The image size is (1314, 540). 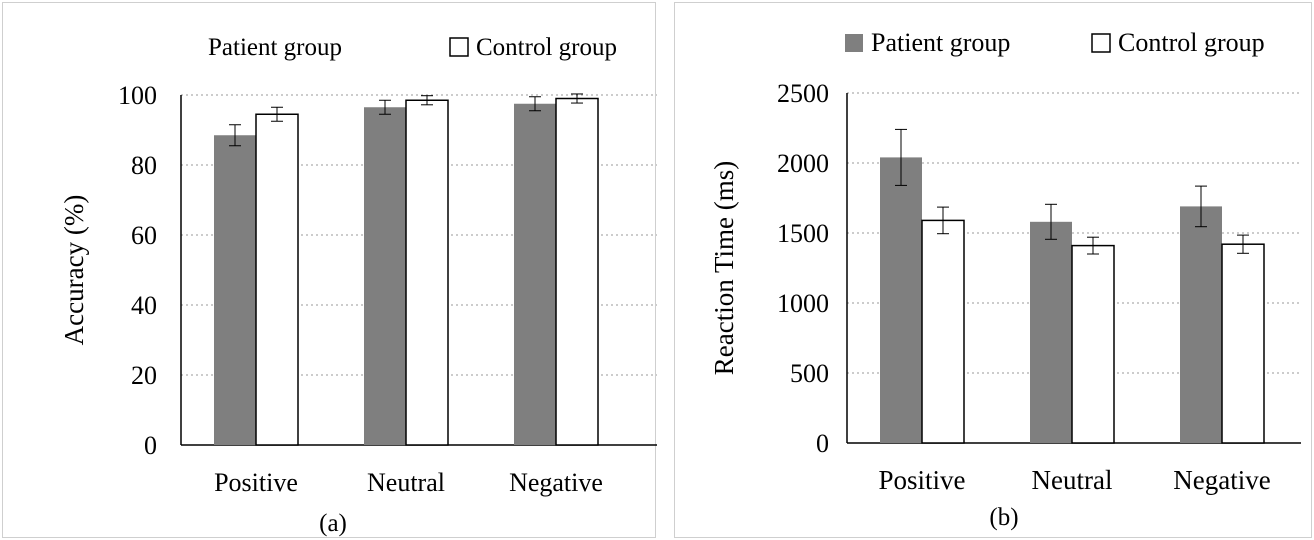 What do you see at coordinates (137, 95) in the screenshot?
I see `y-tick-label: 100` at bounding box center [137, 95].